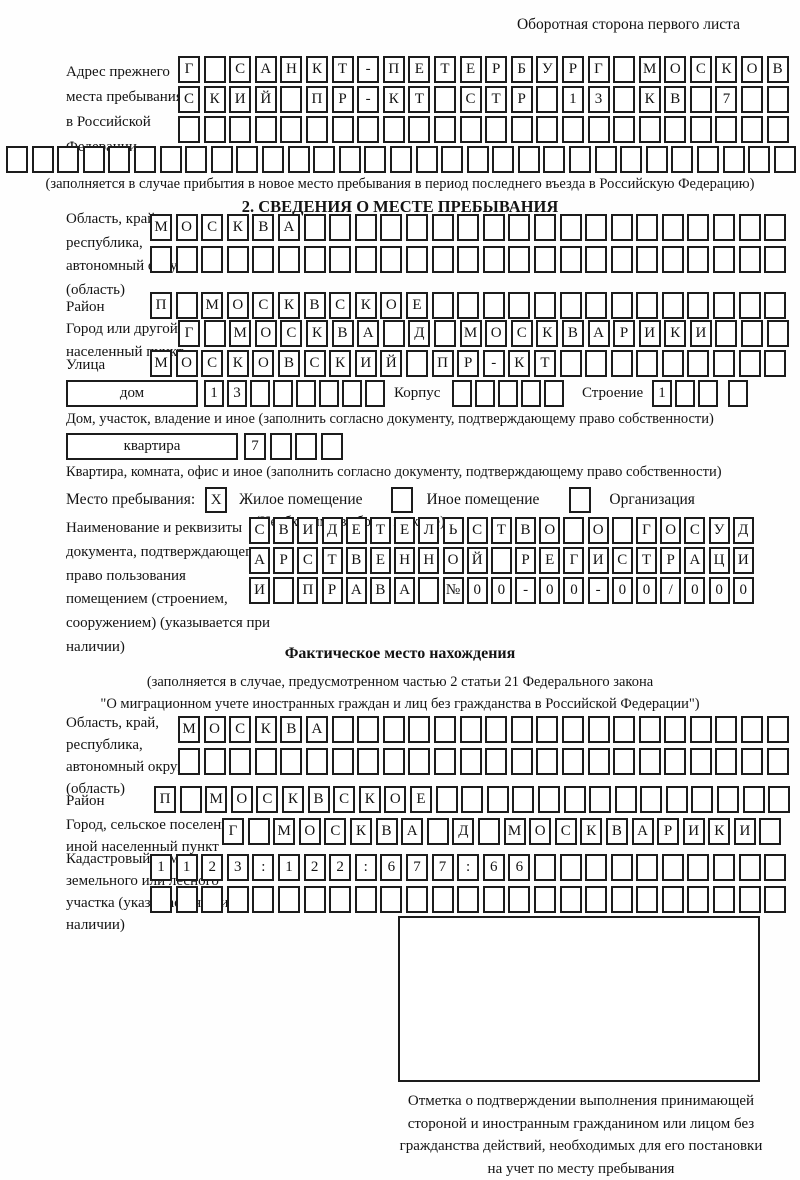 The image size is (800, 1180). What do you see at coordinates (391, 867) in the screenshot?
I see `char-cell: 6` at bounding box center [391, 867].